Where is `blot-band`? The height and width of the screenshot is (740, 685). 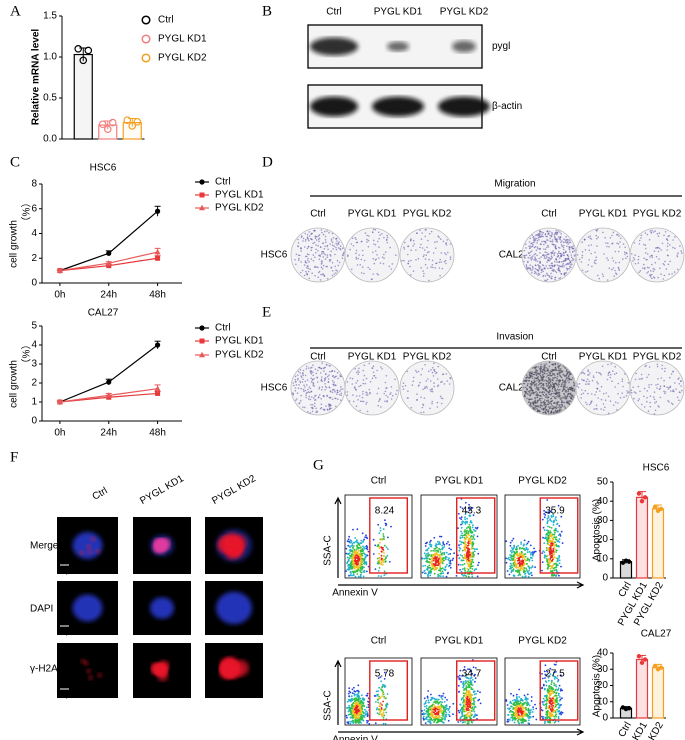
blot-band is located at coordinates (334, 47).